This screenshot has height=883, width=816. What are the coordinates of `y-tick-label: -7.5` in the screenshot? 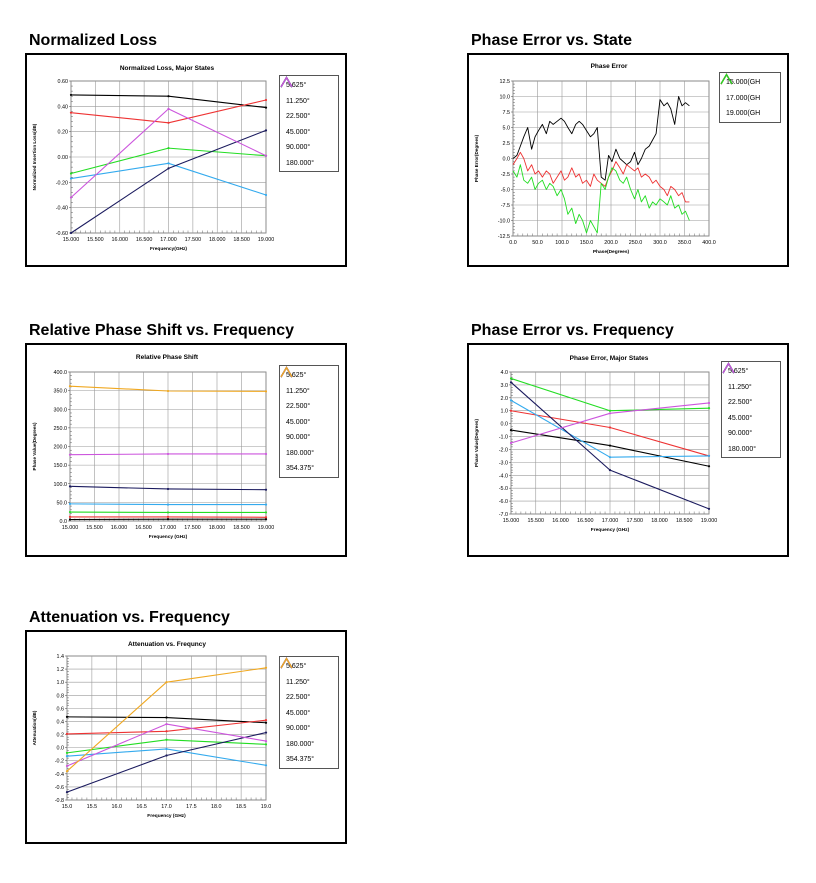 It's located at (505, 206).